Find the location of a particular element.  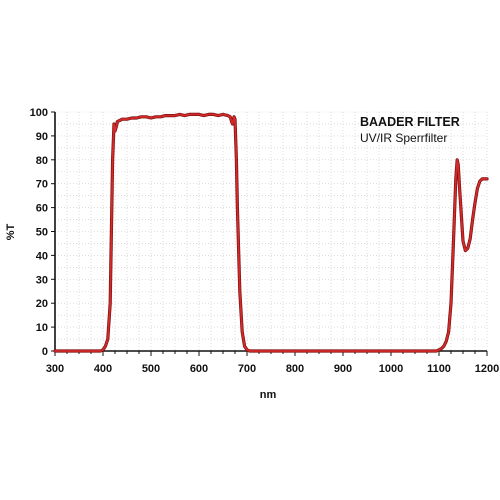

x-tick-label: 1000 is located at coordinates (391, 369).